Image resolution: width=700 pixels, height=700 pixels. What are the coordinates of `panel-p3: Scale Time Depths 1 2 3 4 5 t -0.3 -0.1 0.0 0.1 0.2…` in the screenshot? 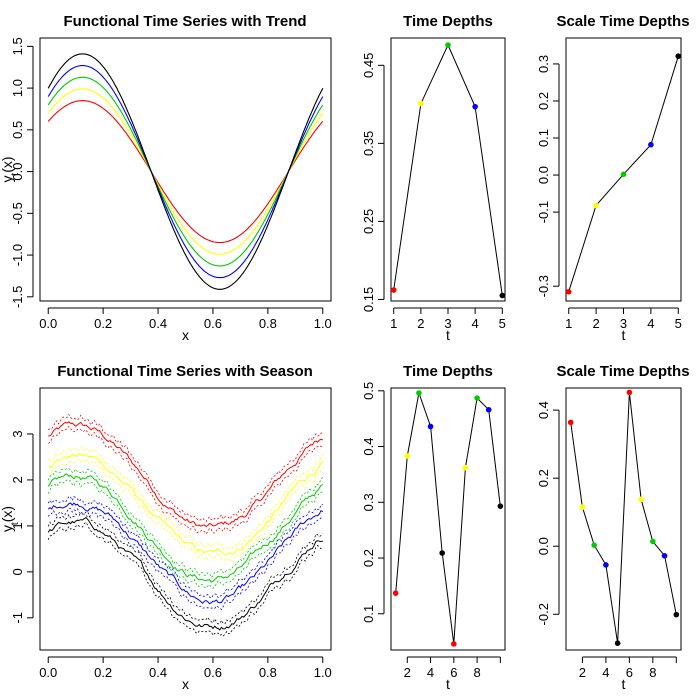 It's located at (613, 178).